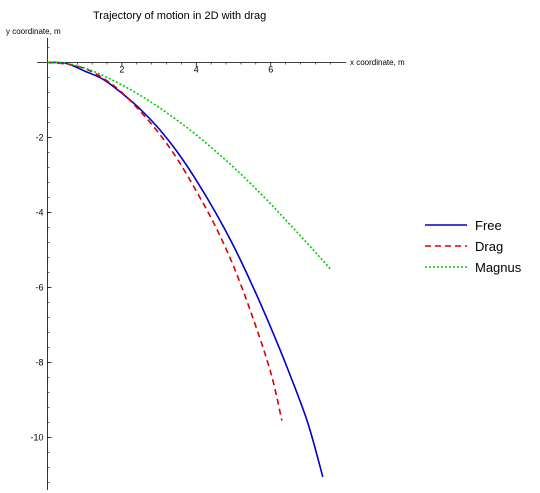  I want to click on chart-title: Trajectory of motion in 2D with drag, so click(179, 16).